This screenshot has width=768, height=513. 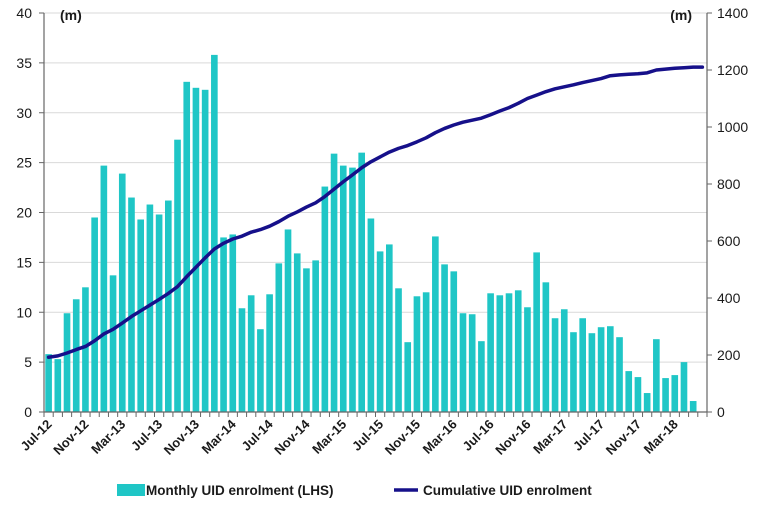 I want to click on right-axis-unit-label: (m), so click(x=681, y=15).